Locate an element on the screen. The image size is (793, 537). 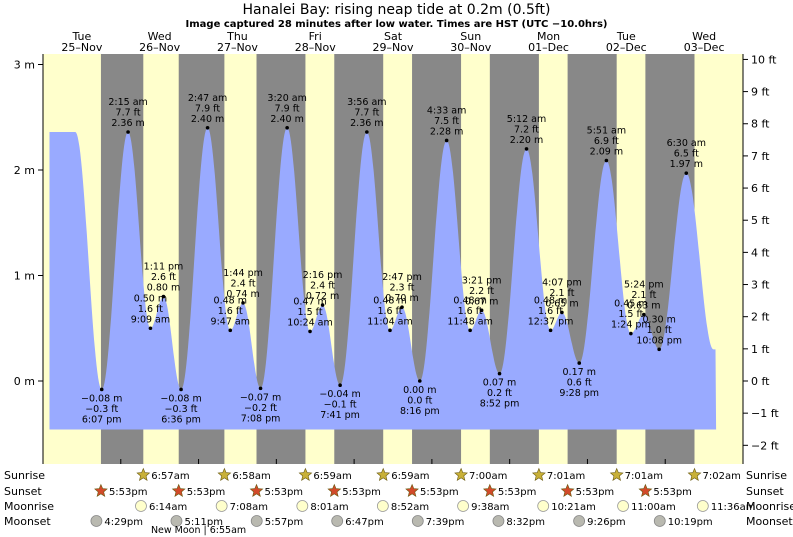
day-label-dow: Sat is located at coordinates (393, 36).